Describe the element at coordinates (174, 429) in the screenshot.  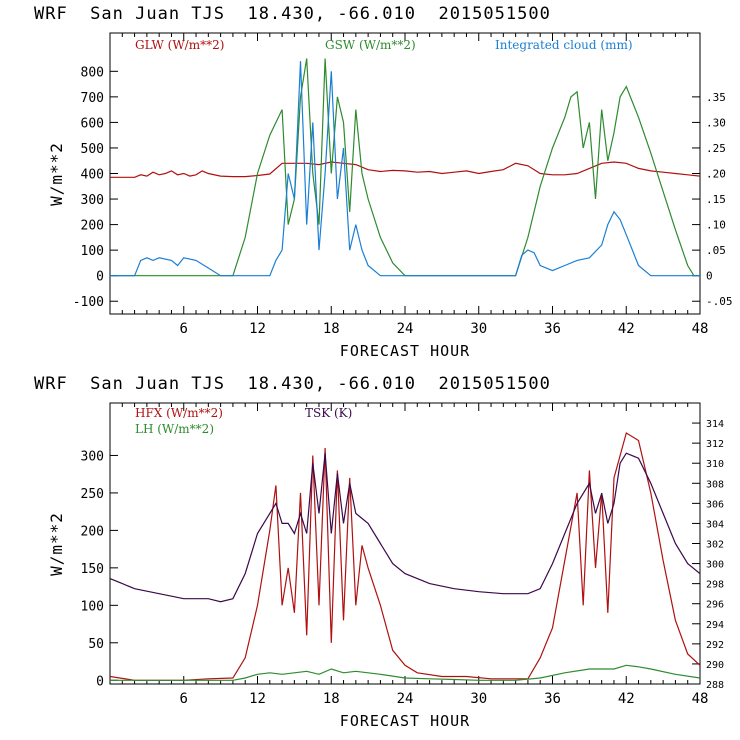
I see `bottom-legend-label-2: LH (W/m**2)` at that location.